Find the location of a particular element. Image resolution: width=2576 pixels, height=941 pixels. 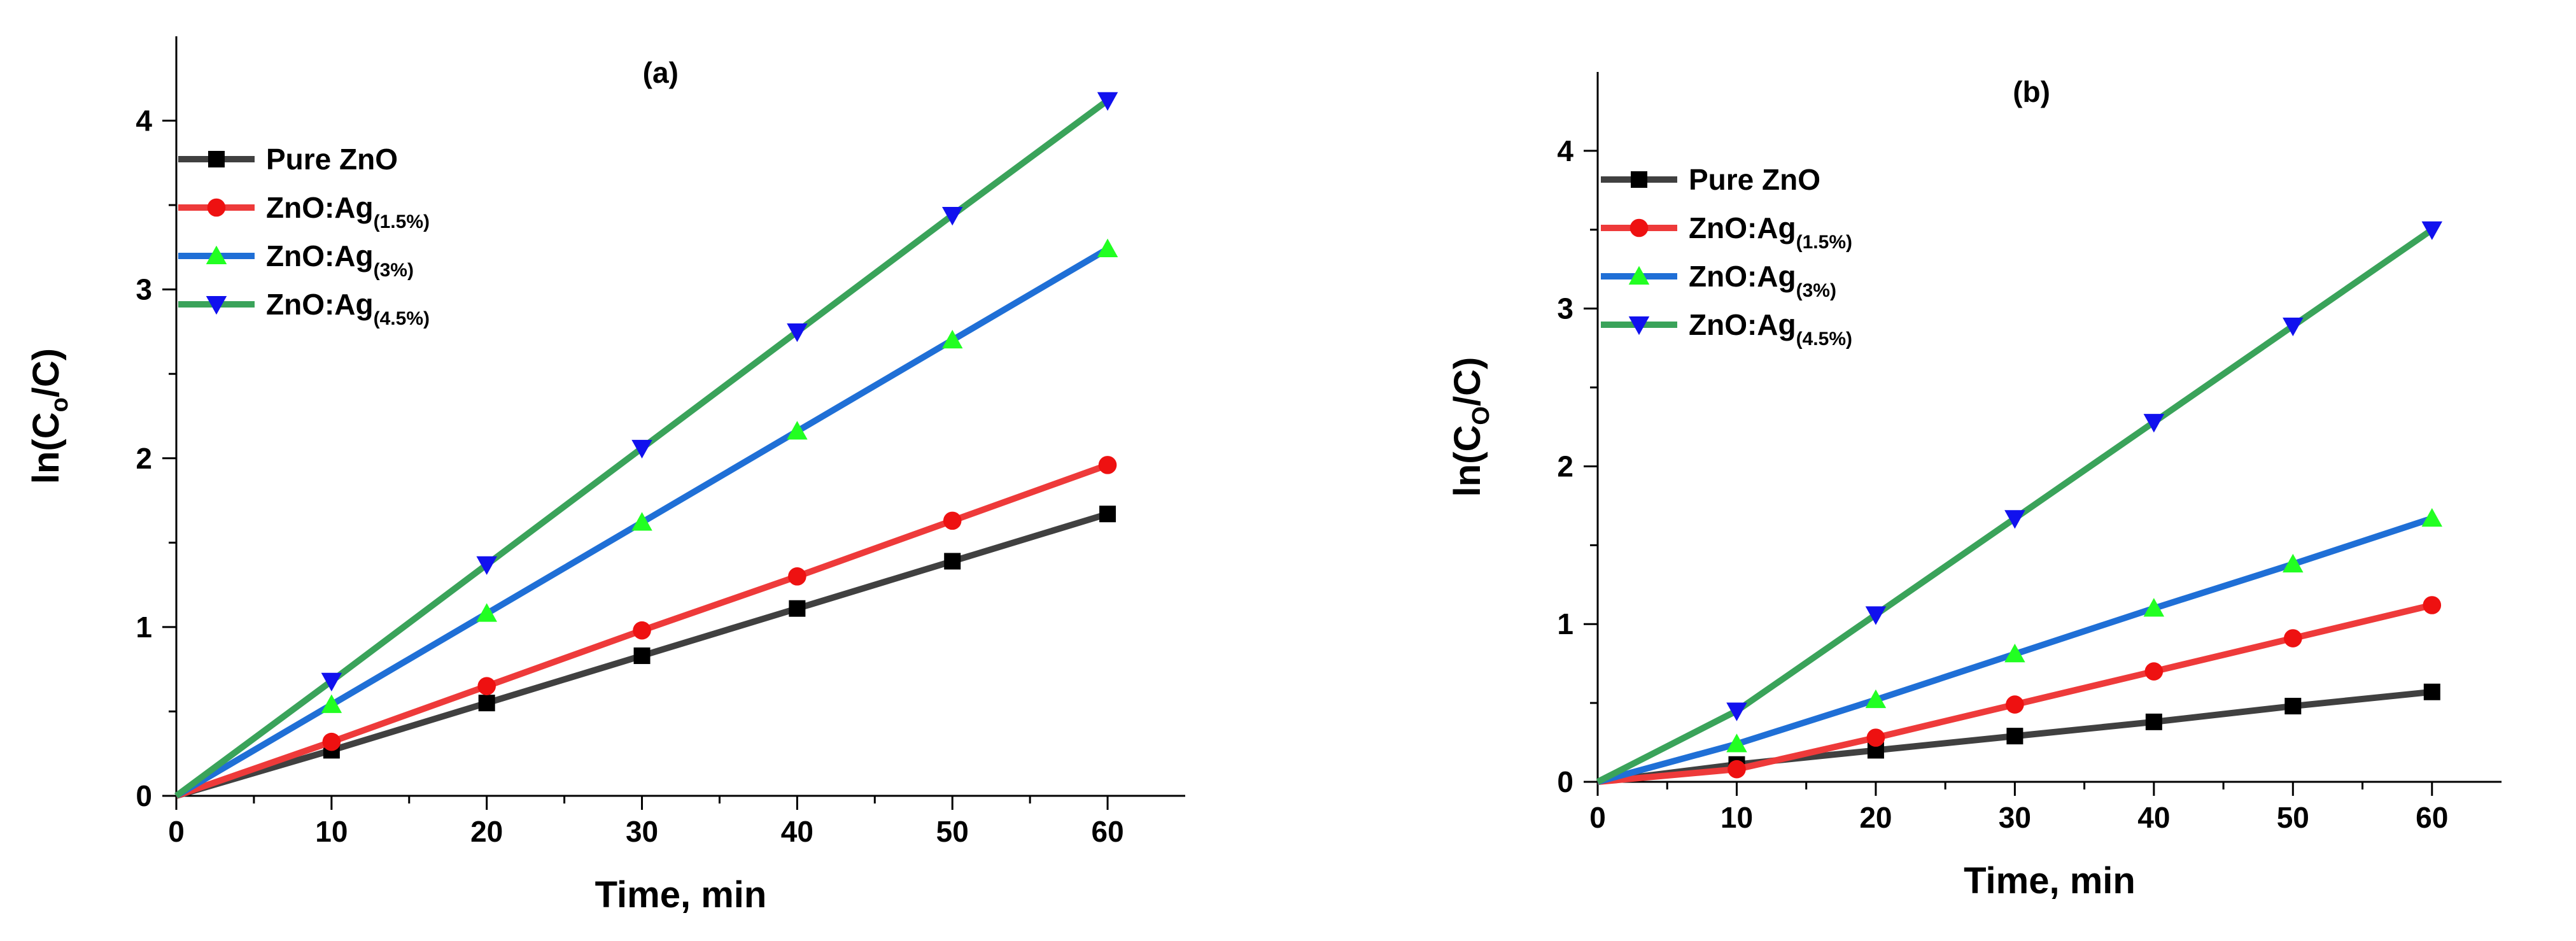

panel-label-b: (b) is located at coordinates (2032, 91).